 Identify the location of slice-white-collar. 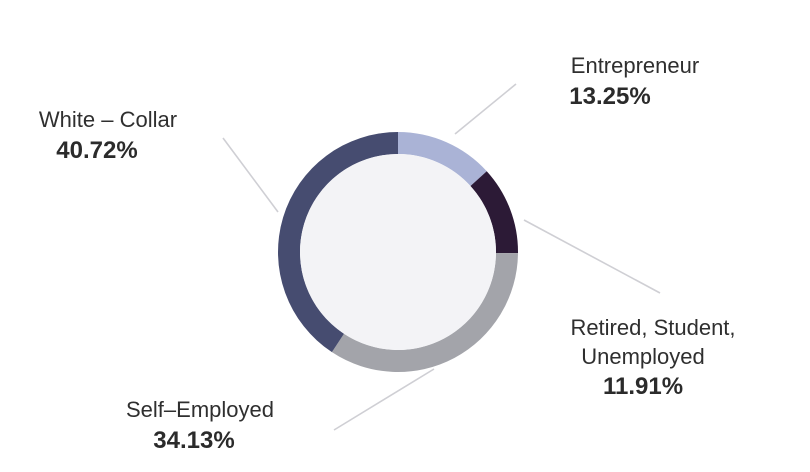
(338, 242).